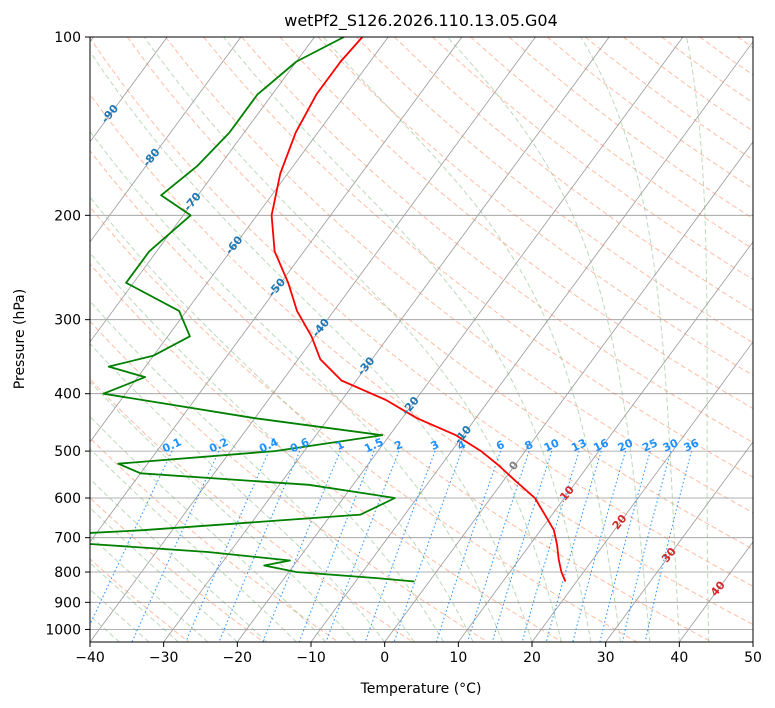  I want to click on y-tick-label: 1000, so click(63, 630).